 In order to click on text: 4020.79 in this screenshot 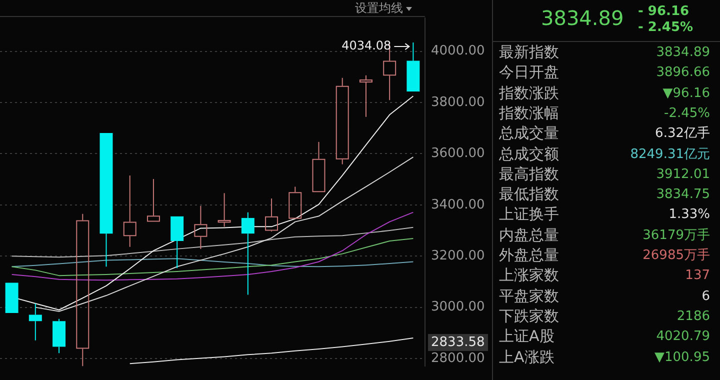, I will do `click(683, 336)`.